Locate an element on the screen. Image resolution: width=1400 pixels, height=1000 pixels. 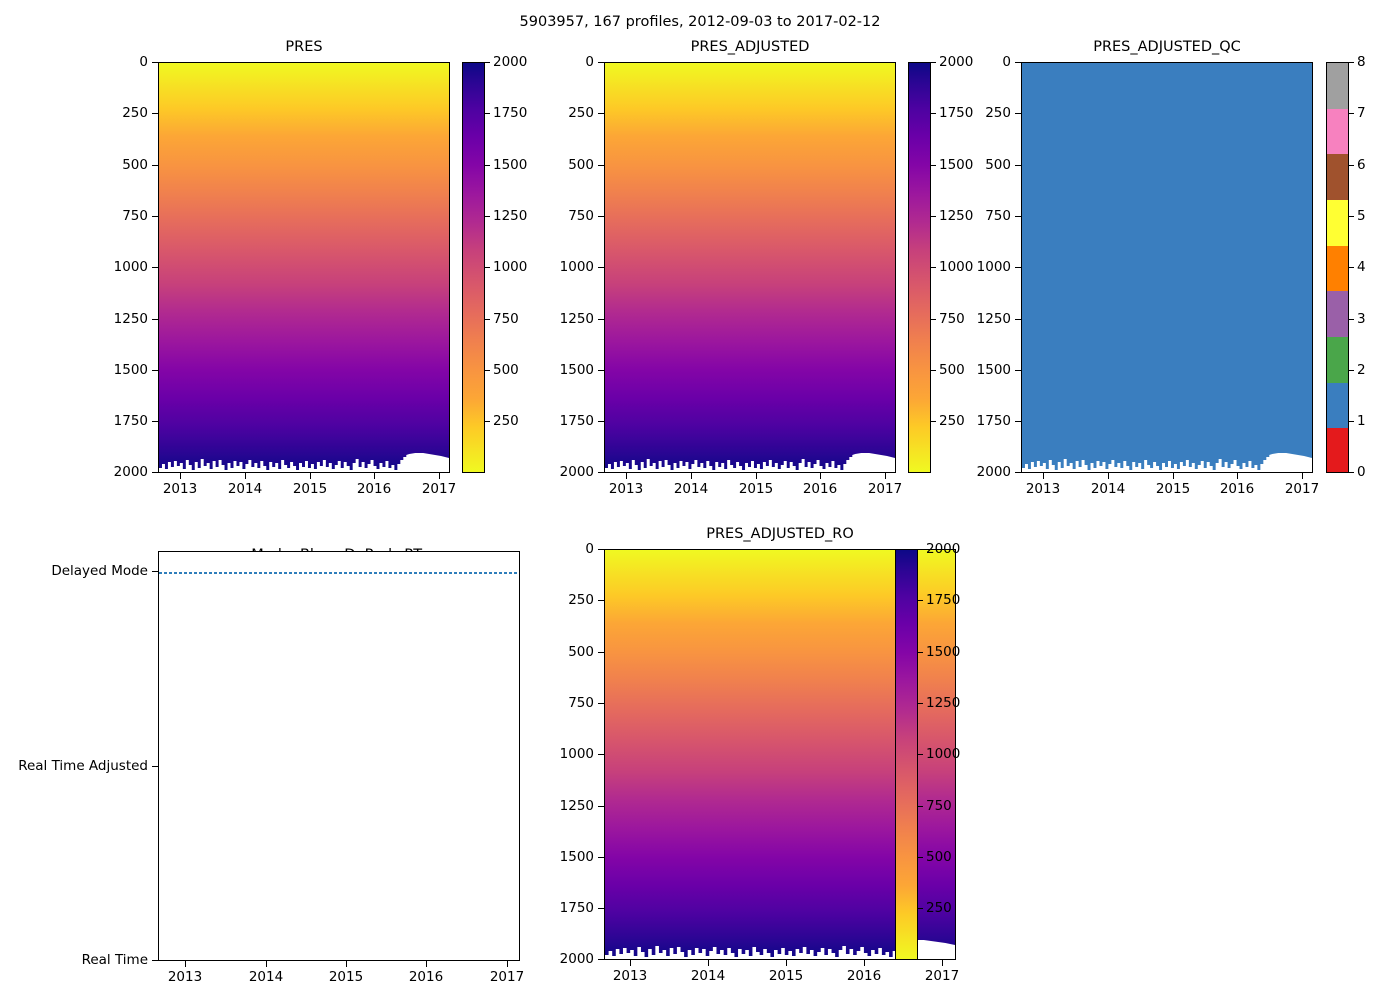
cbtick-label-ro-1750: 1750 is located at coordinates (943, 600).